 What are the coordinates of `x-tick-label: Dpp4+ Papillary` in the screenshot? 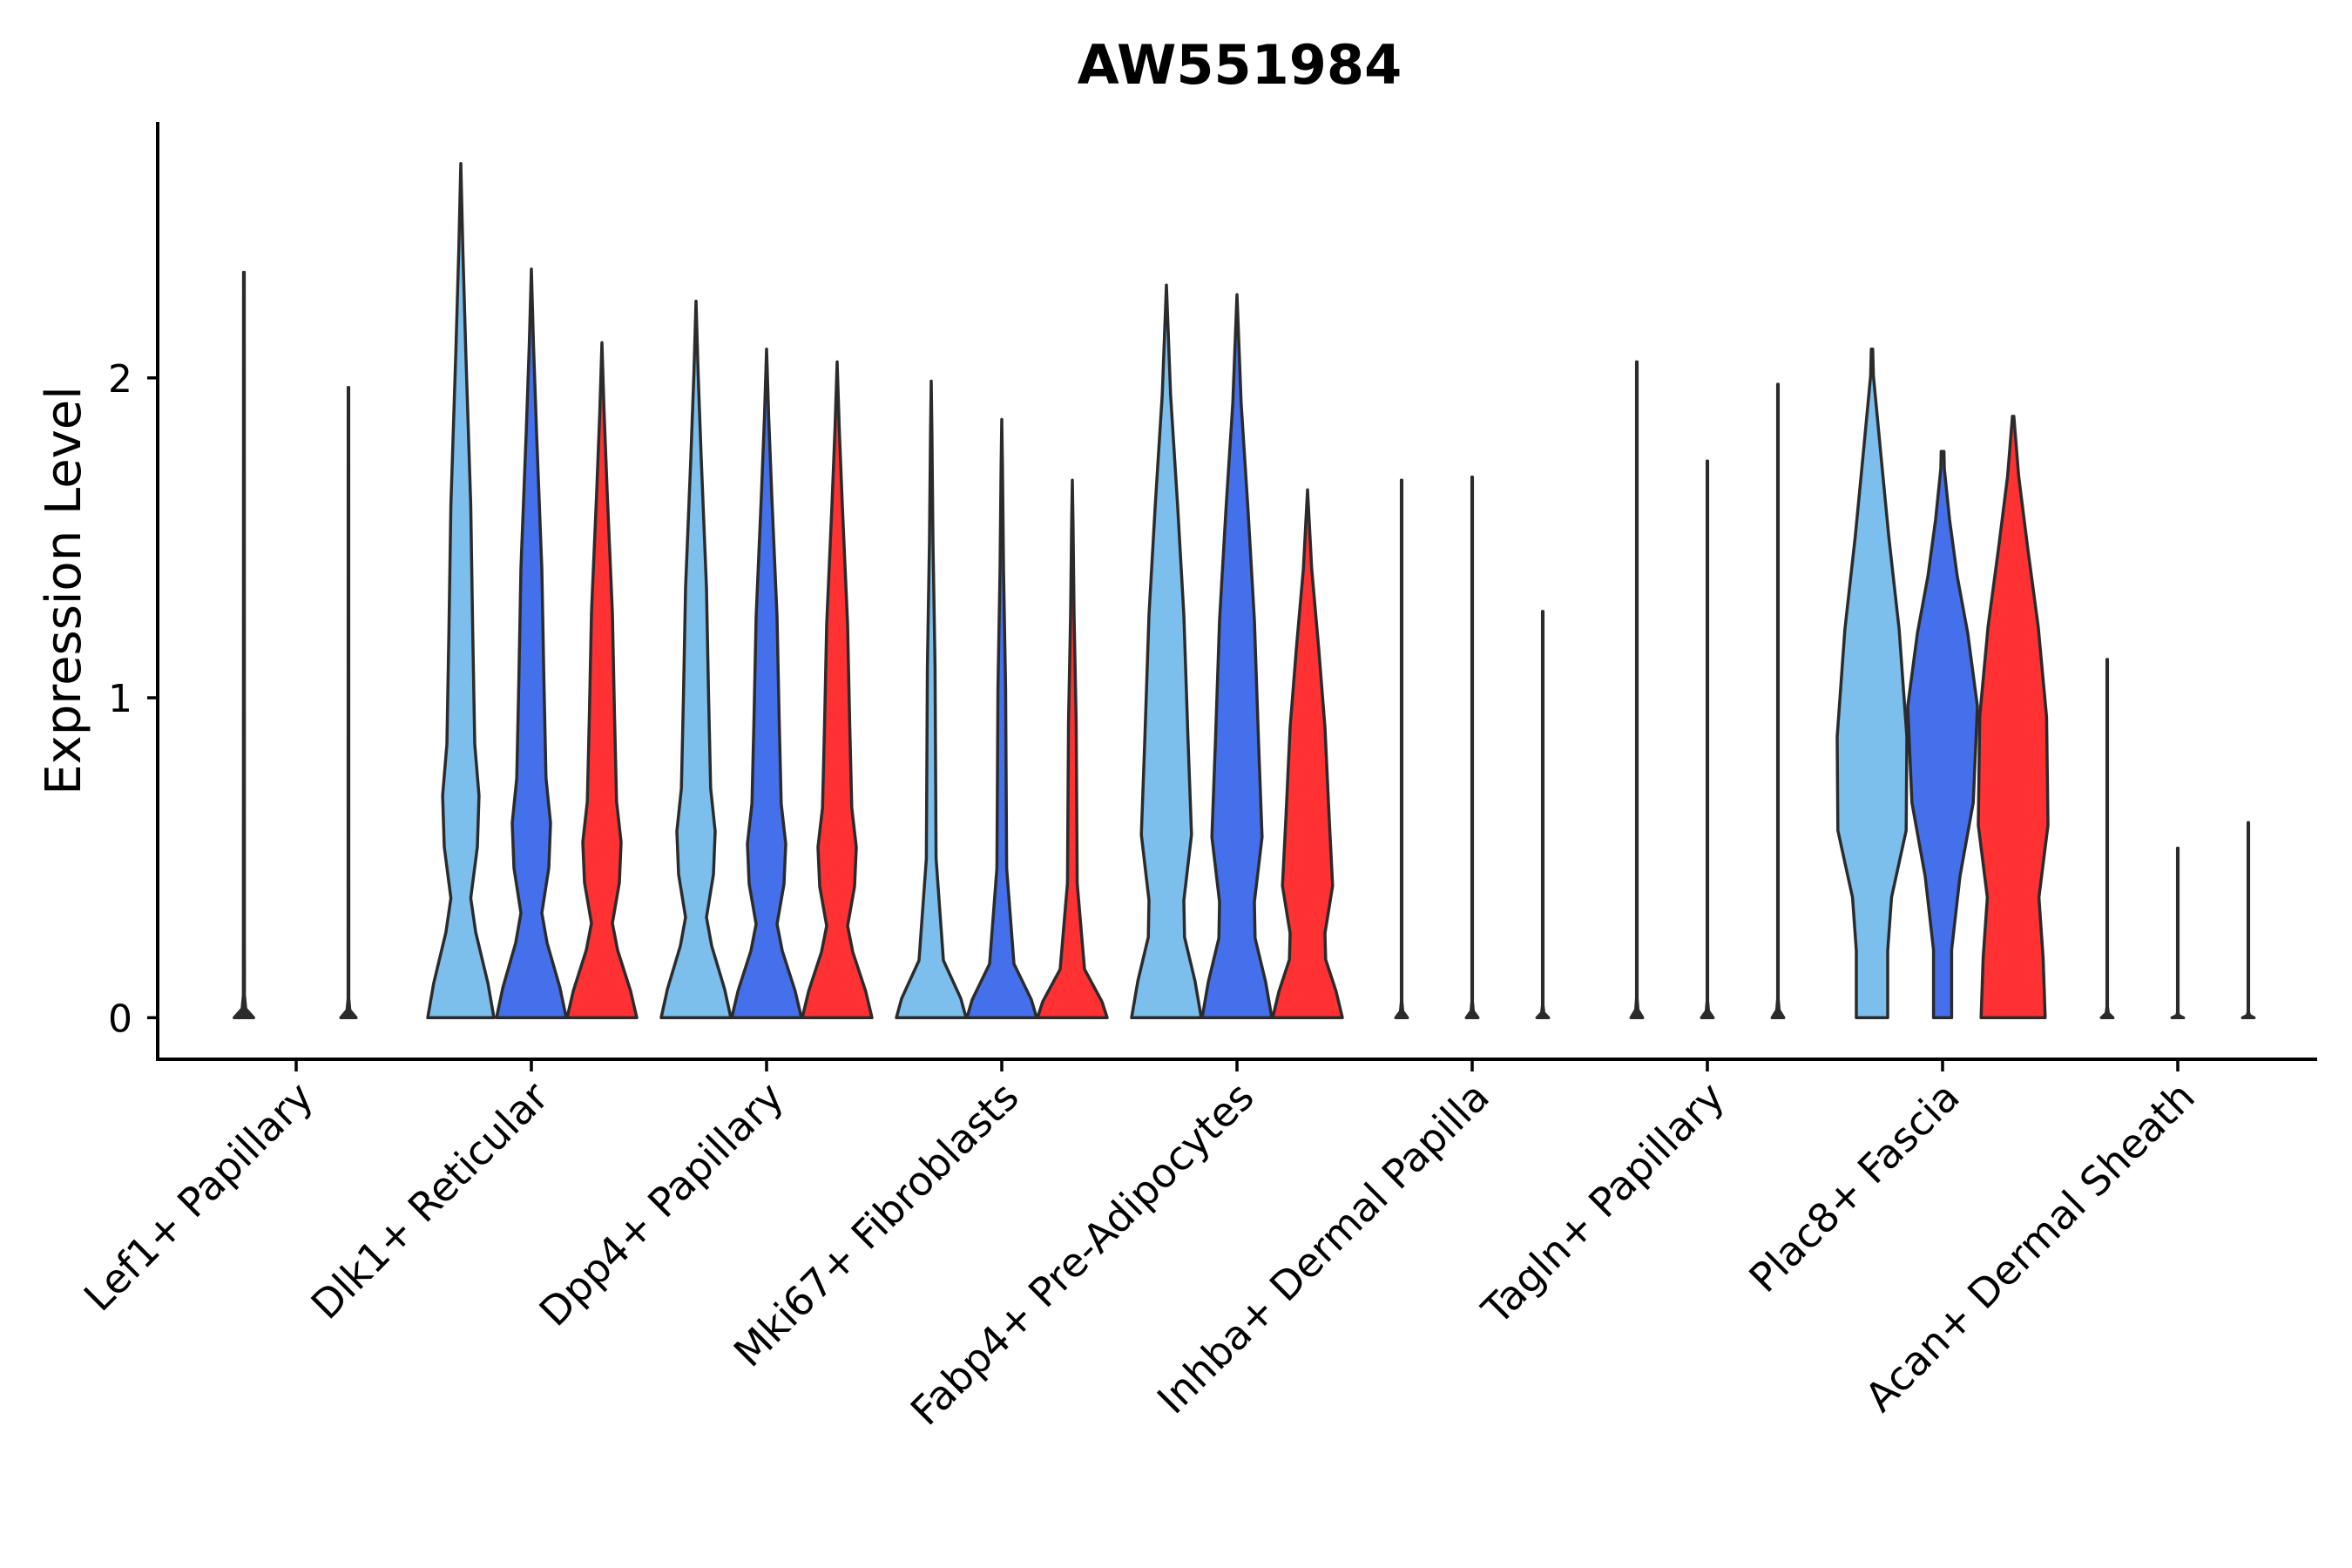 It's located at (662, 1204).